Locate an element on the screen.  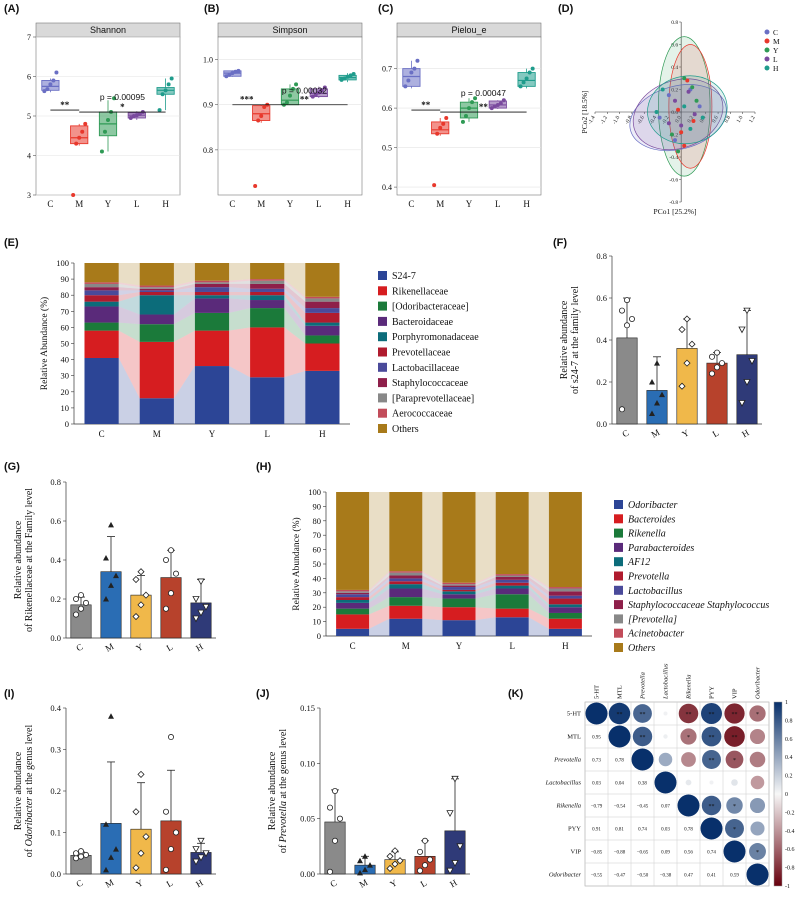
legend-label: Lactobacillaceae is located at coordinates (426, 368).